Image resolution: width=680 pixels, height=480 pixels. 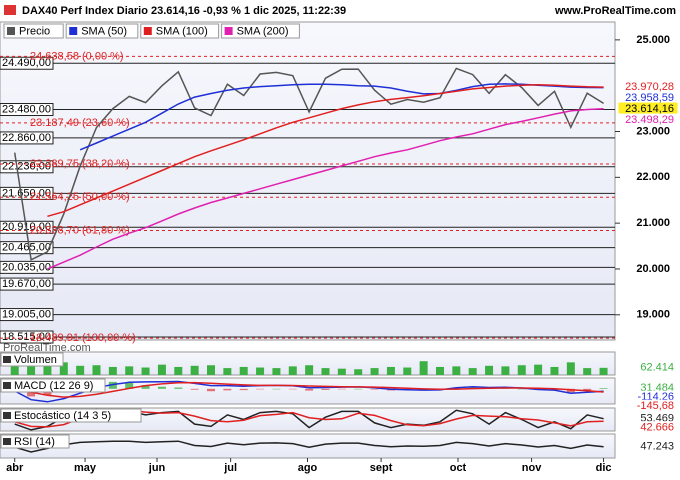 I want to click on legend-label: SMA (50), so click(x=104, y=31).